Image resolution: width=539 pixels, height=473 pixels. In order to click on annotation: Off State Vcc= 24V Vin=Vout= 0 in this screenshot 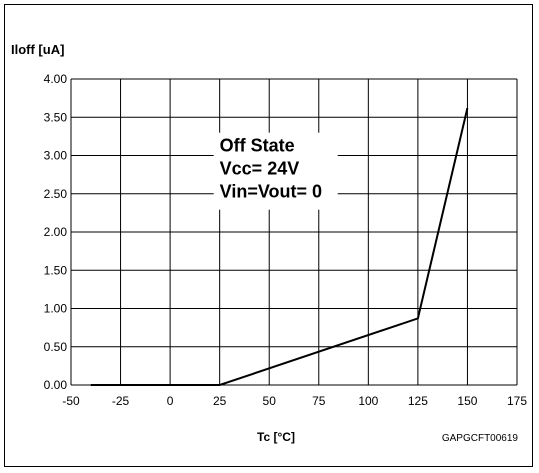, I will do `click(271, 169)`.